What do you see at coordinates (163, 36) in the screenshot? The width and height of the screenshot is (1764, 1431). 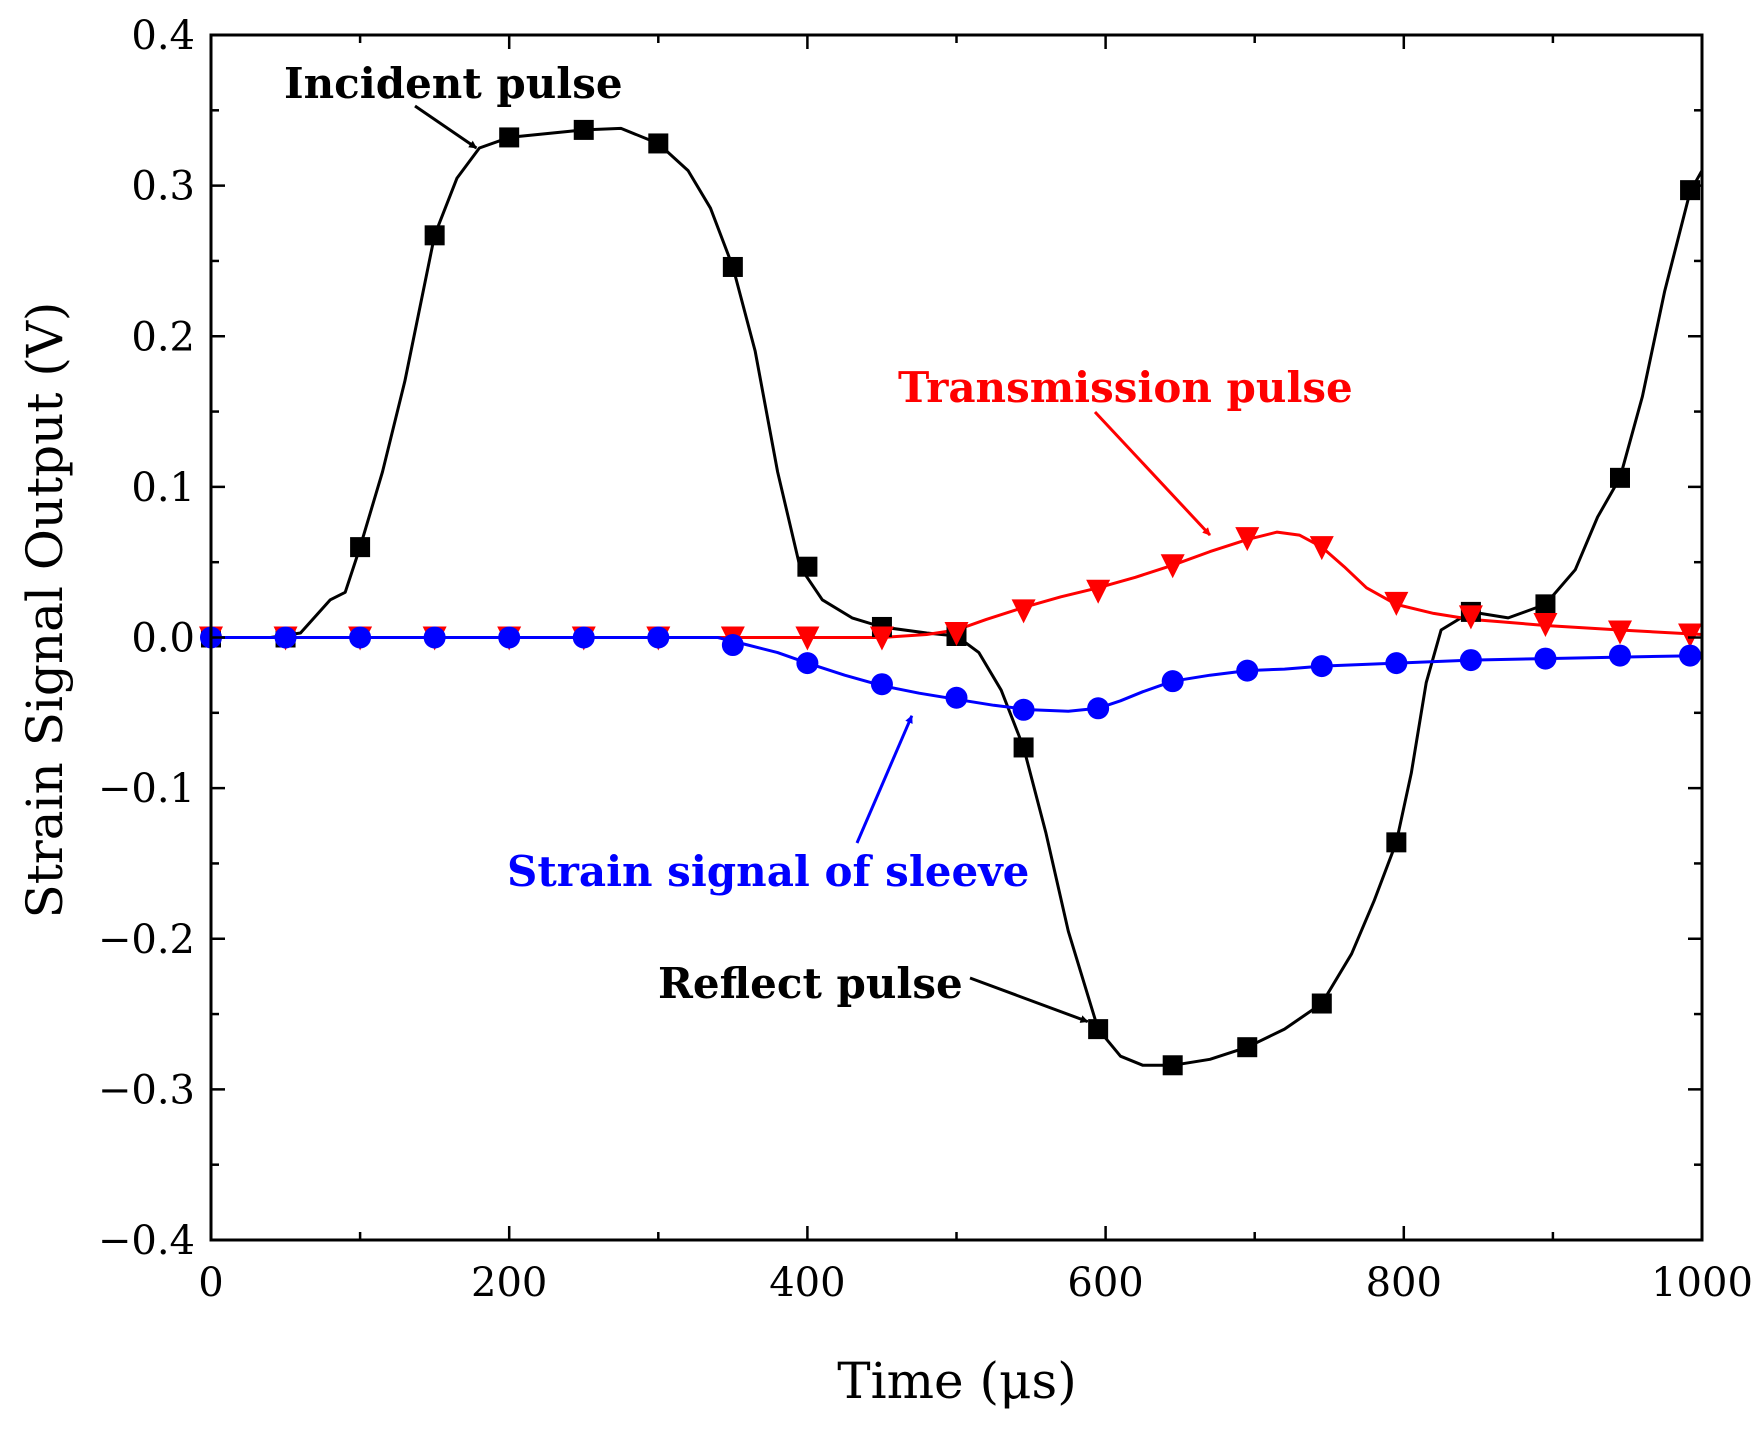 I see `y-tick-label: 0.4` at bounding box center [163, 36].